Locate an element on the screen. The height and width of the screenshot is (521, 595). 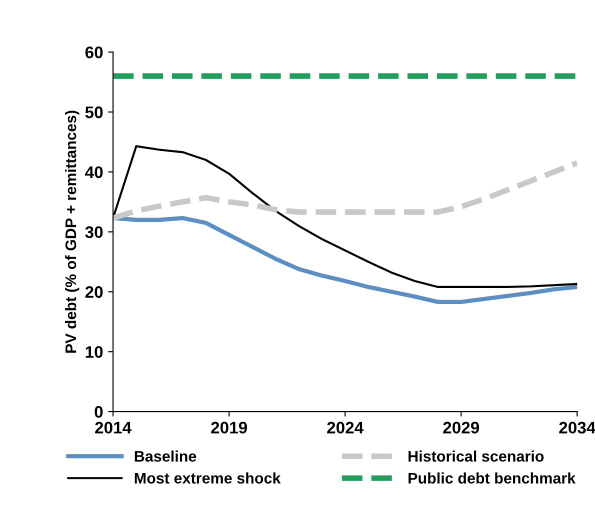
y-tick-label: 30 is located at coordinates (94, 232).